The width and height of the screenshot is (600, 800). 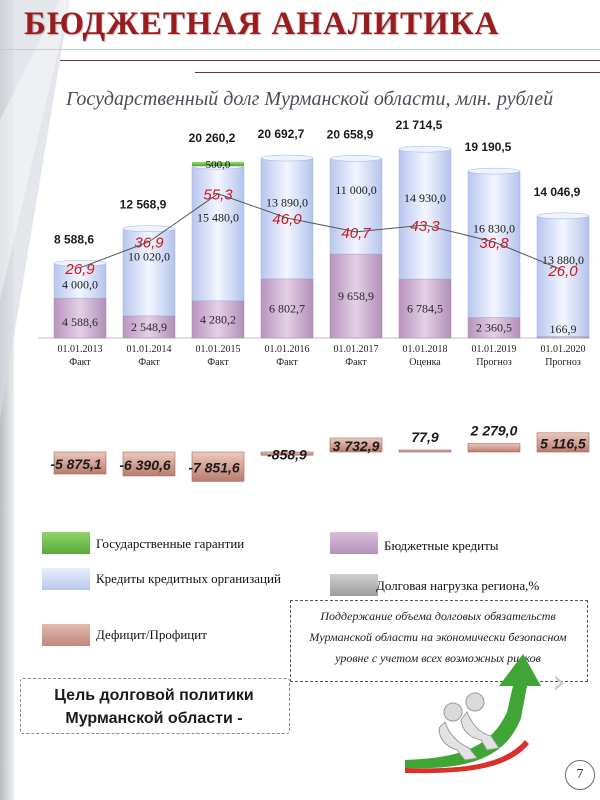 What do you see at coordinates (262, 24) in the screenshot?
I see `page-title: БЮДЖЕТНАЯ АНАЛИТИКА` at bounding box center [262, 24].